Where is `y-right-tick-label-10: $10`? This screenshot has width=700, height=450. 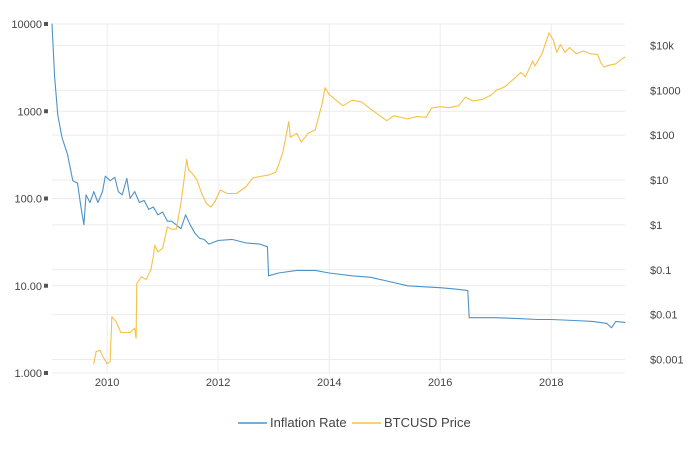 y-right-tick-label-10: $10 is located at coordinates (659, 181).